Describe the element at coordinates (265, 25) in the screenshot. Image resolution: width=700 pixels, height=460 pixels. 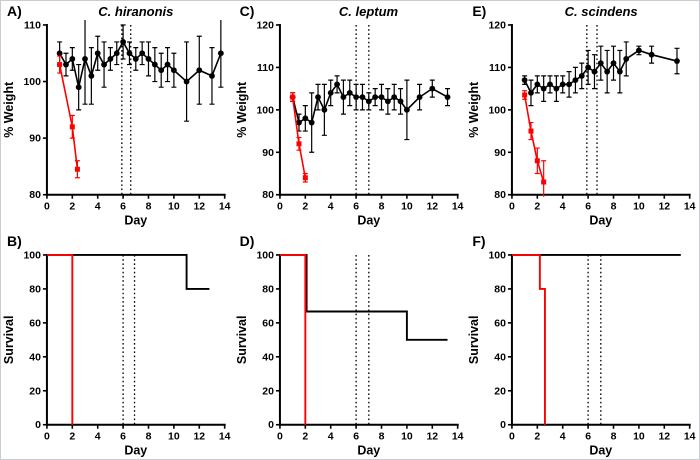
I see `svg-text: 120` at that location.